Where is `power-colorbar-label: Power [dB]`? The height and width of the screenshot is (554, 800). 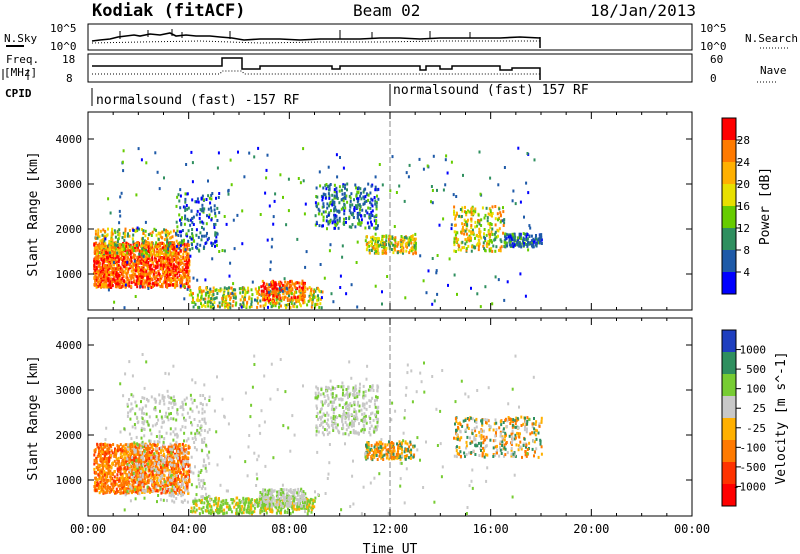 power-colorbar-label: Power [dB] is located at coordinates (765, 206).